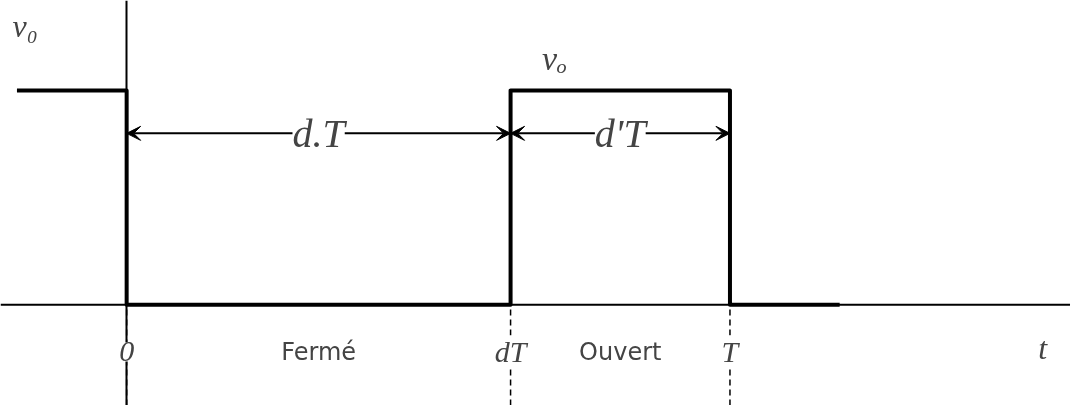 The height and width of the screenshot is (405, 1075). I want to click on y-axis-title: v₀, so click(25, 26).